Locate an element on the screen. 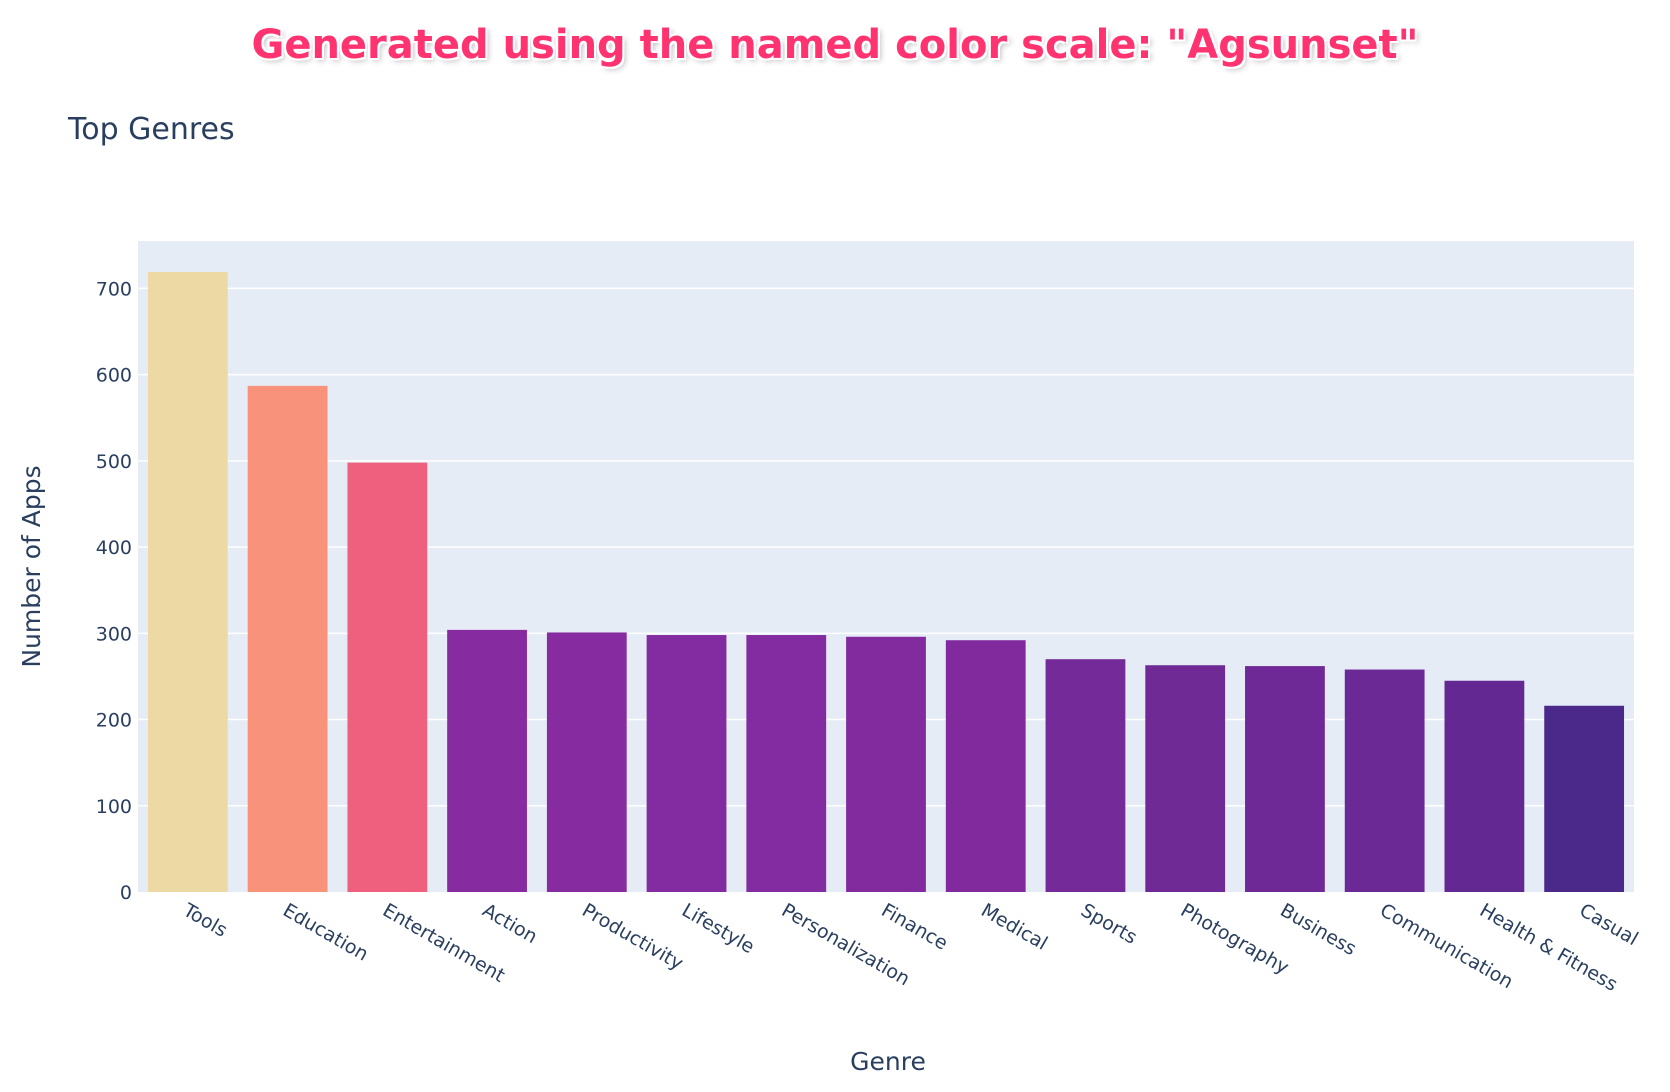 Image resolution: width=1670 pixels, height=1092 pixels. x-axis-title: Genre is located at coordinates (888, 1061).